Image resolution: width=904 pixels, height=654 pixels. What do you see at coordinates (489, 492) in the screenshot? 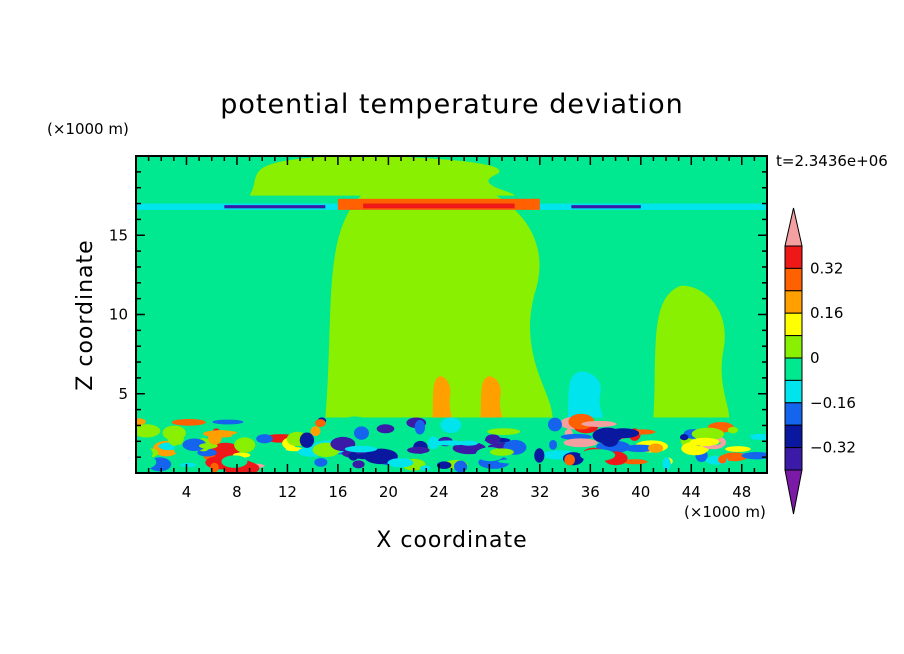
I see `x-tick-label: 28` at bounding box center [489, 492].